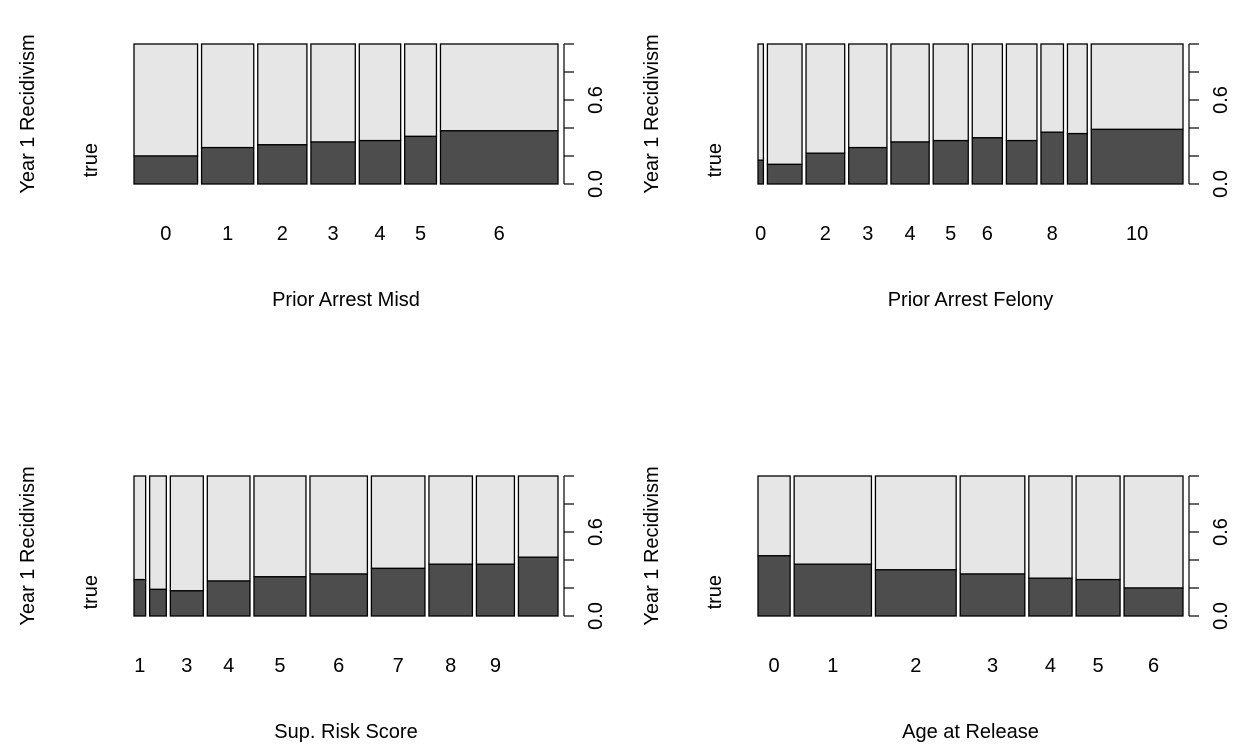  Describe the element at coordinates (495, 666) in the screenshot. I see `x-tick-label: 9` at that location.